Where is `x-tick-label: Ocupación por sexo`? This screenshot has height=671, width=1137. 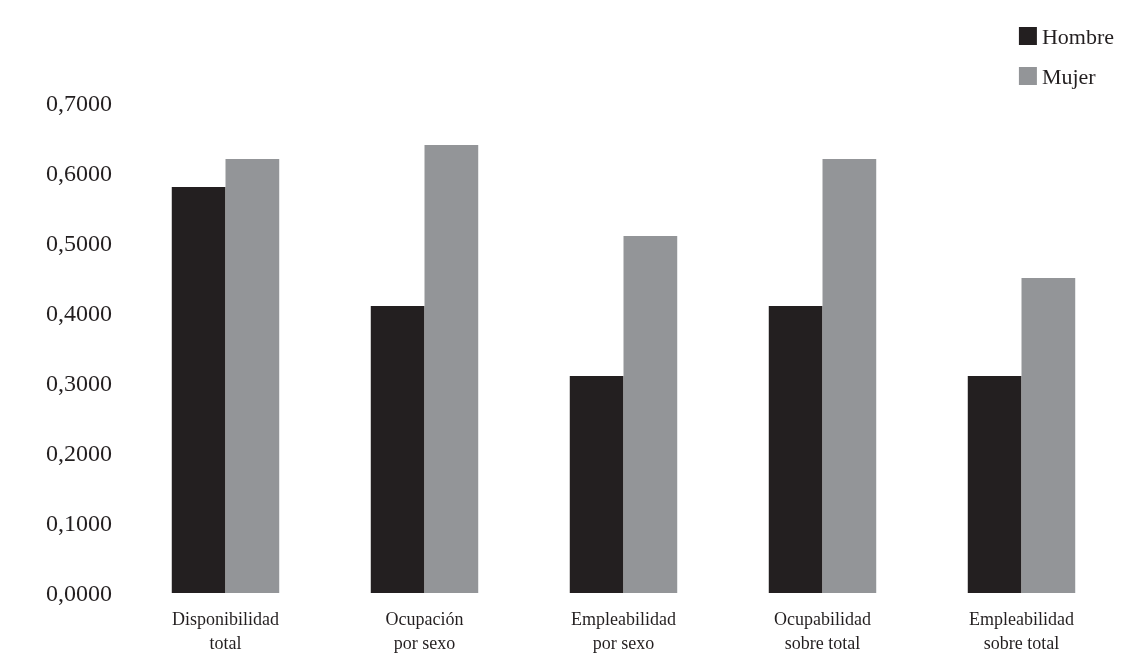
x-tick-label: Ocupación por sexo is located at coordinates (424, 631).